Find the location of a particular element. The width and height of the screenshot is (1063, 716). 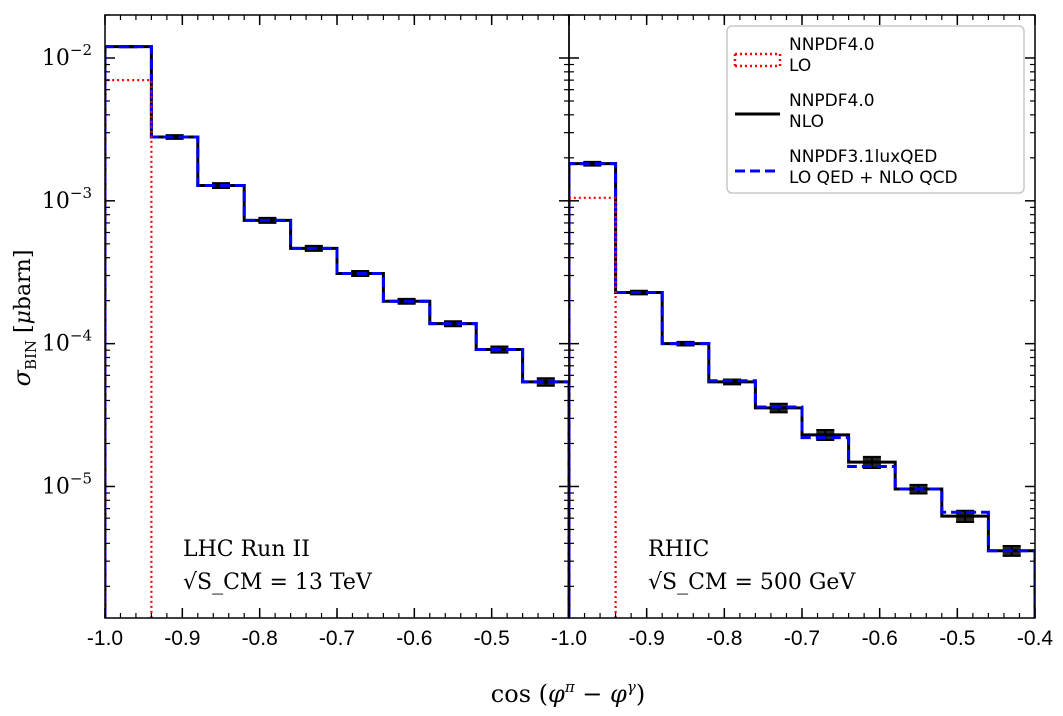

x-axis-title: cos (φπ − φγ) is located at coordinates (568, 693).